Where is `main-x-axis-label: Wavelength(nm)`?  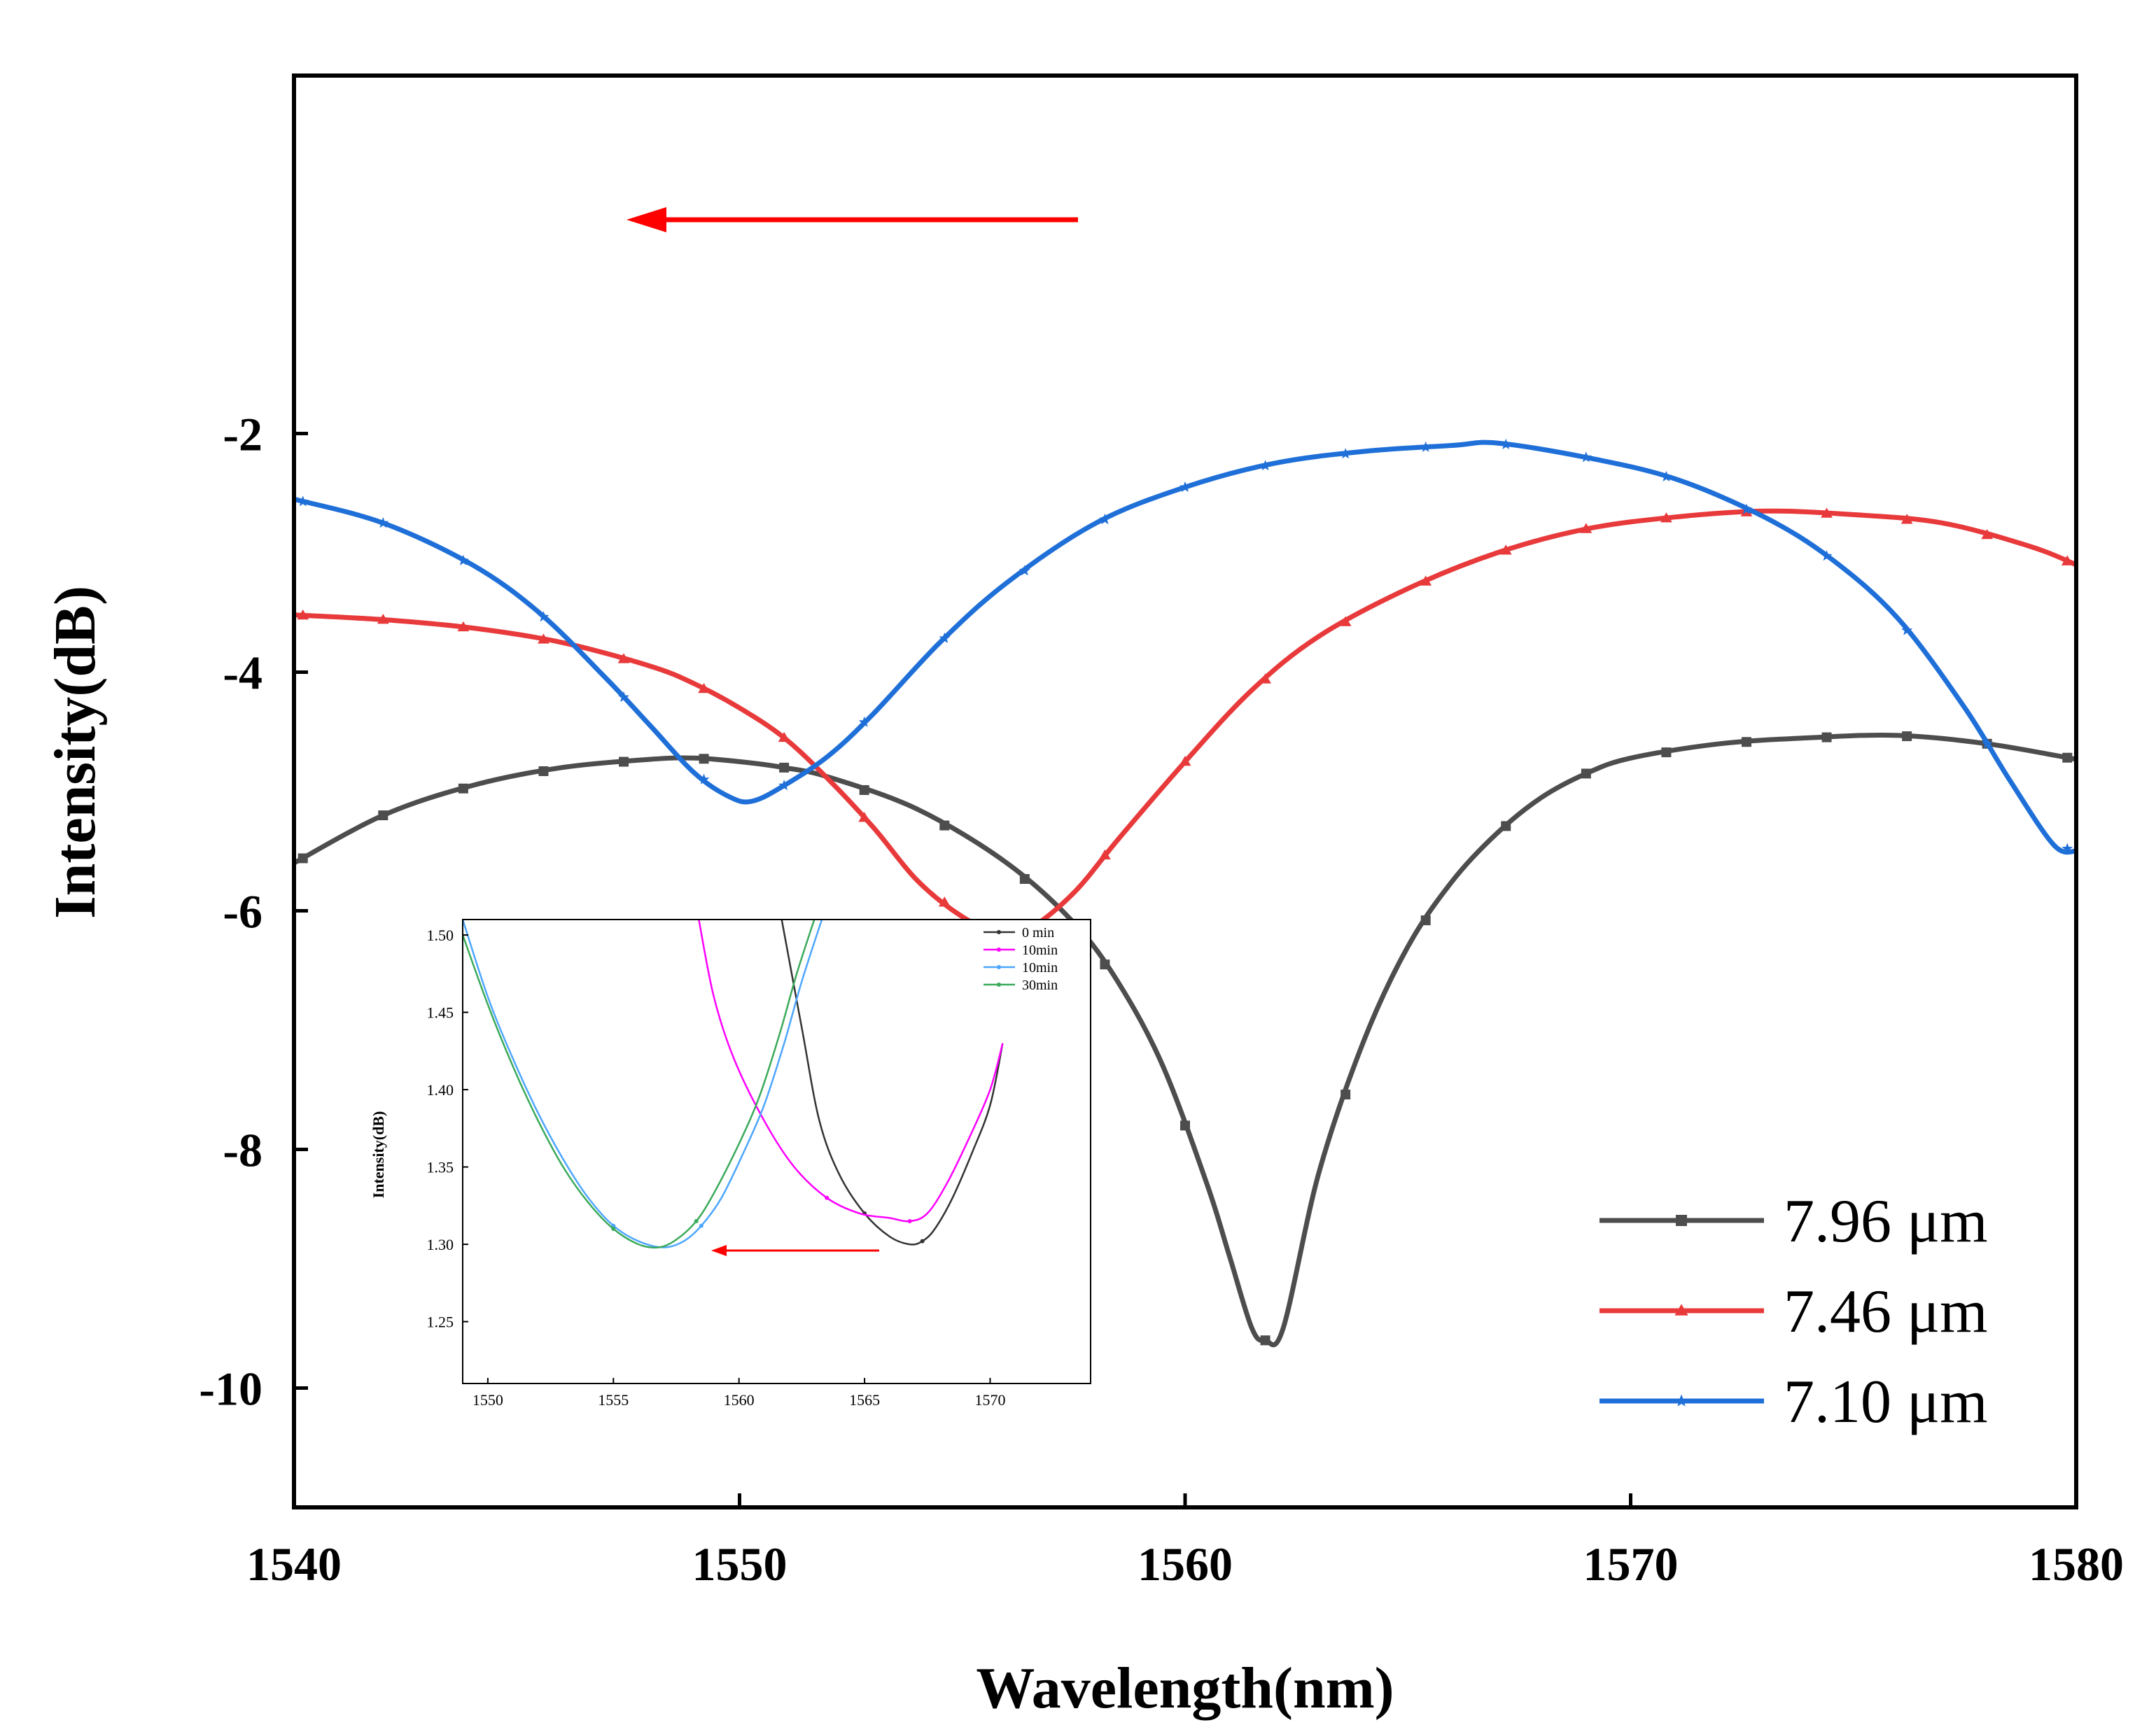
main-x-axis-label: Wavelength(nm) is located at coordinates (1185, 1688).